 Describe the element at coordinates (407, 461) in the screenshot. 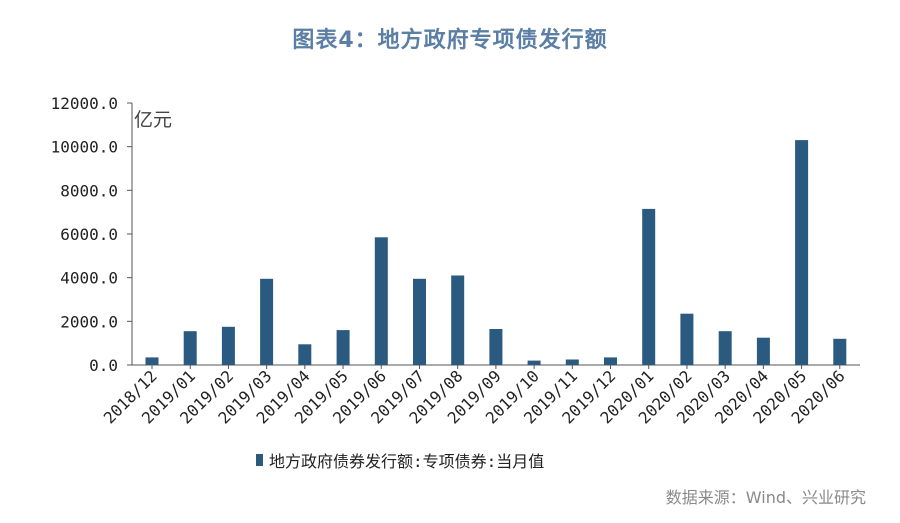

I see `legend-label: 地方政府债券发行额:专项债券:当月值` at that location.